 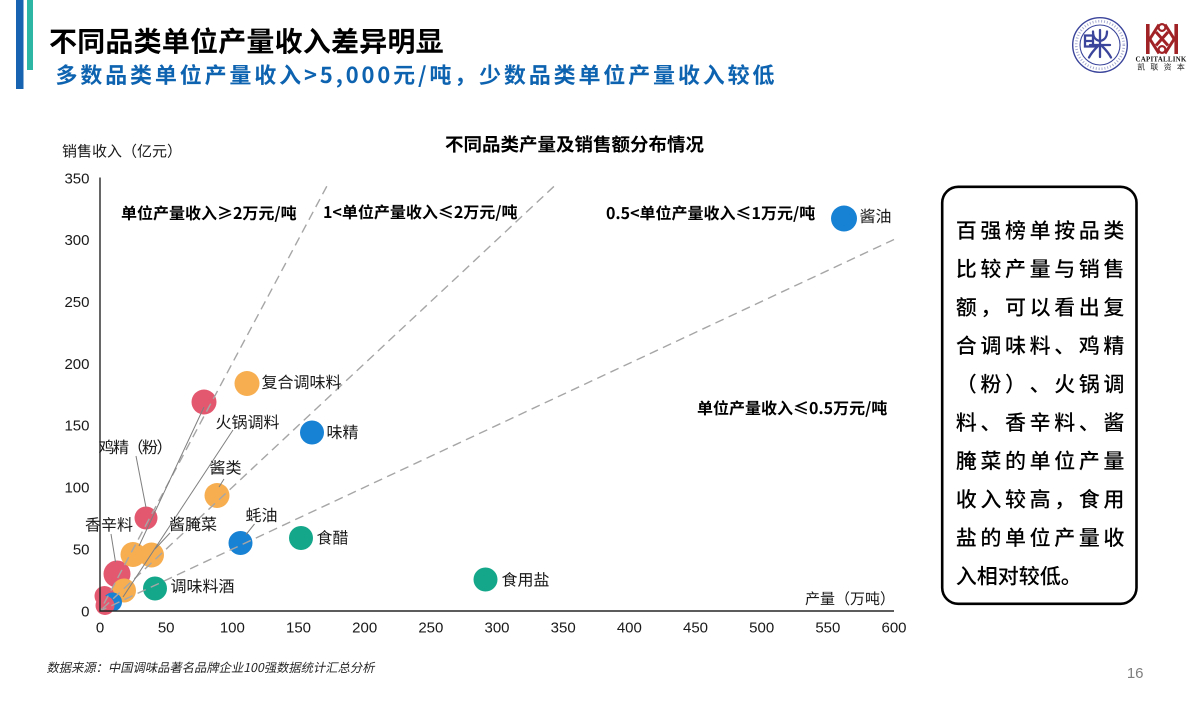 What do you see at coordinates (1135, 673) in the screenshot?
I see `svg-text: 16` at bounding box center [1135, 673].